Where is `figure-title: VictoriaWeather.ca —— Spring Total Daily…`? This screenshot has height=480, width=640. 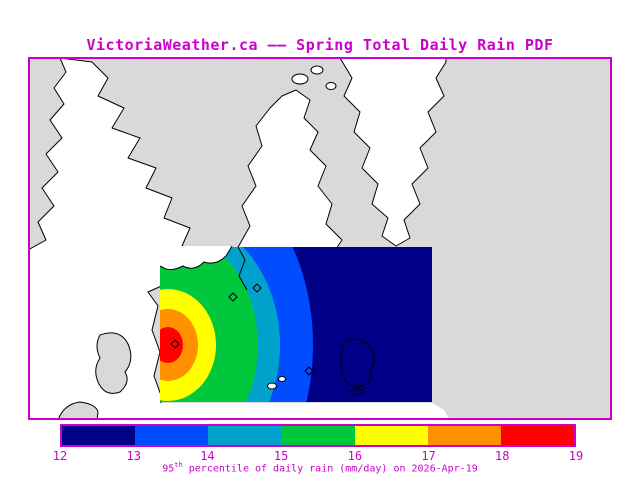 figure-title: VictoriaWeather.ca —— Spring Total Daily… is located at coordinates (320, 45).